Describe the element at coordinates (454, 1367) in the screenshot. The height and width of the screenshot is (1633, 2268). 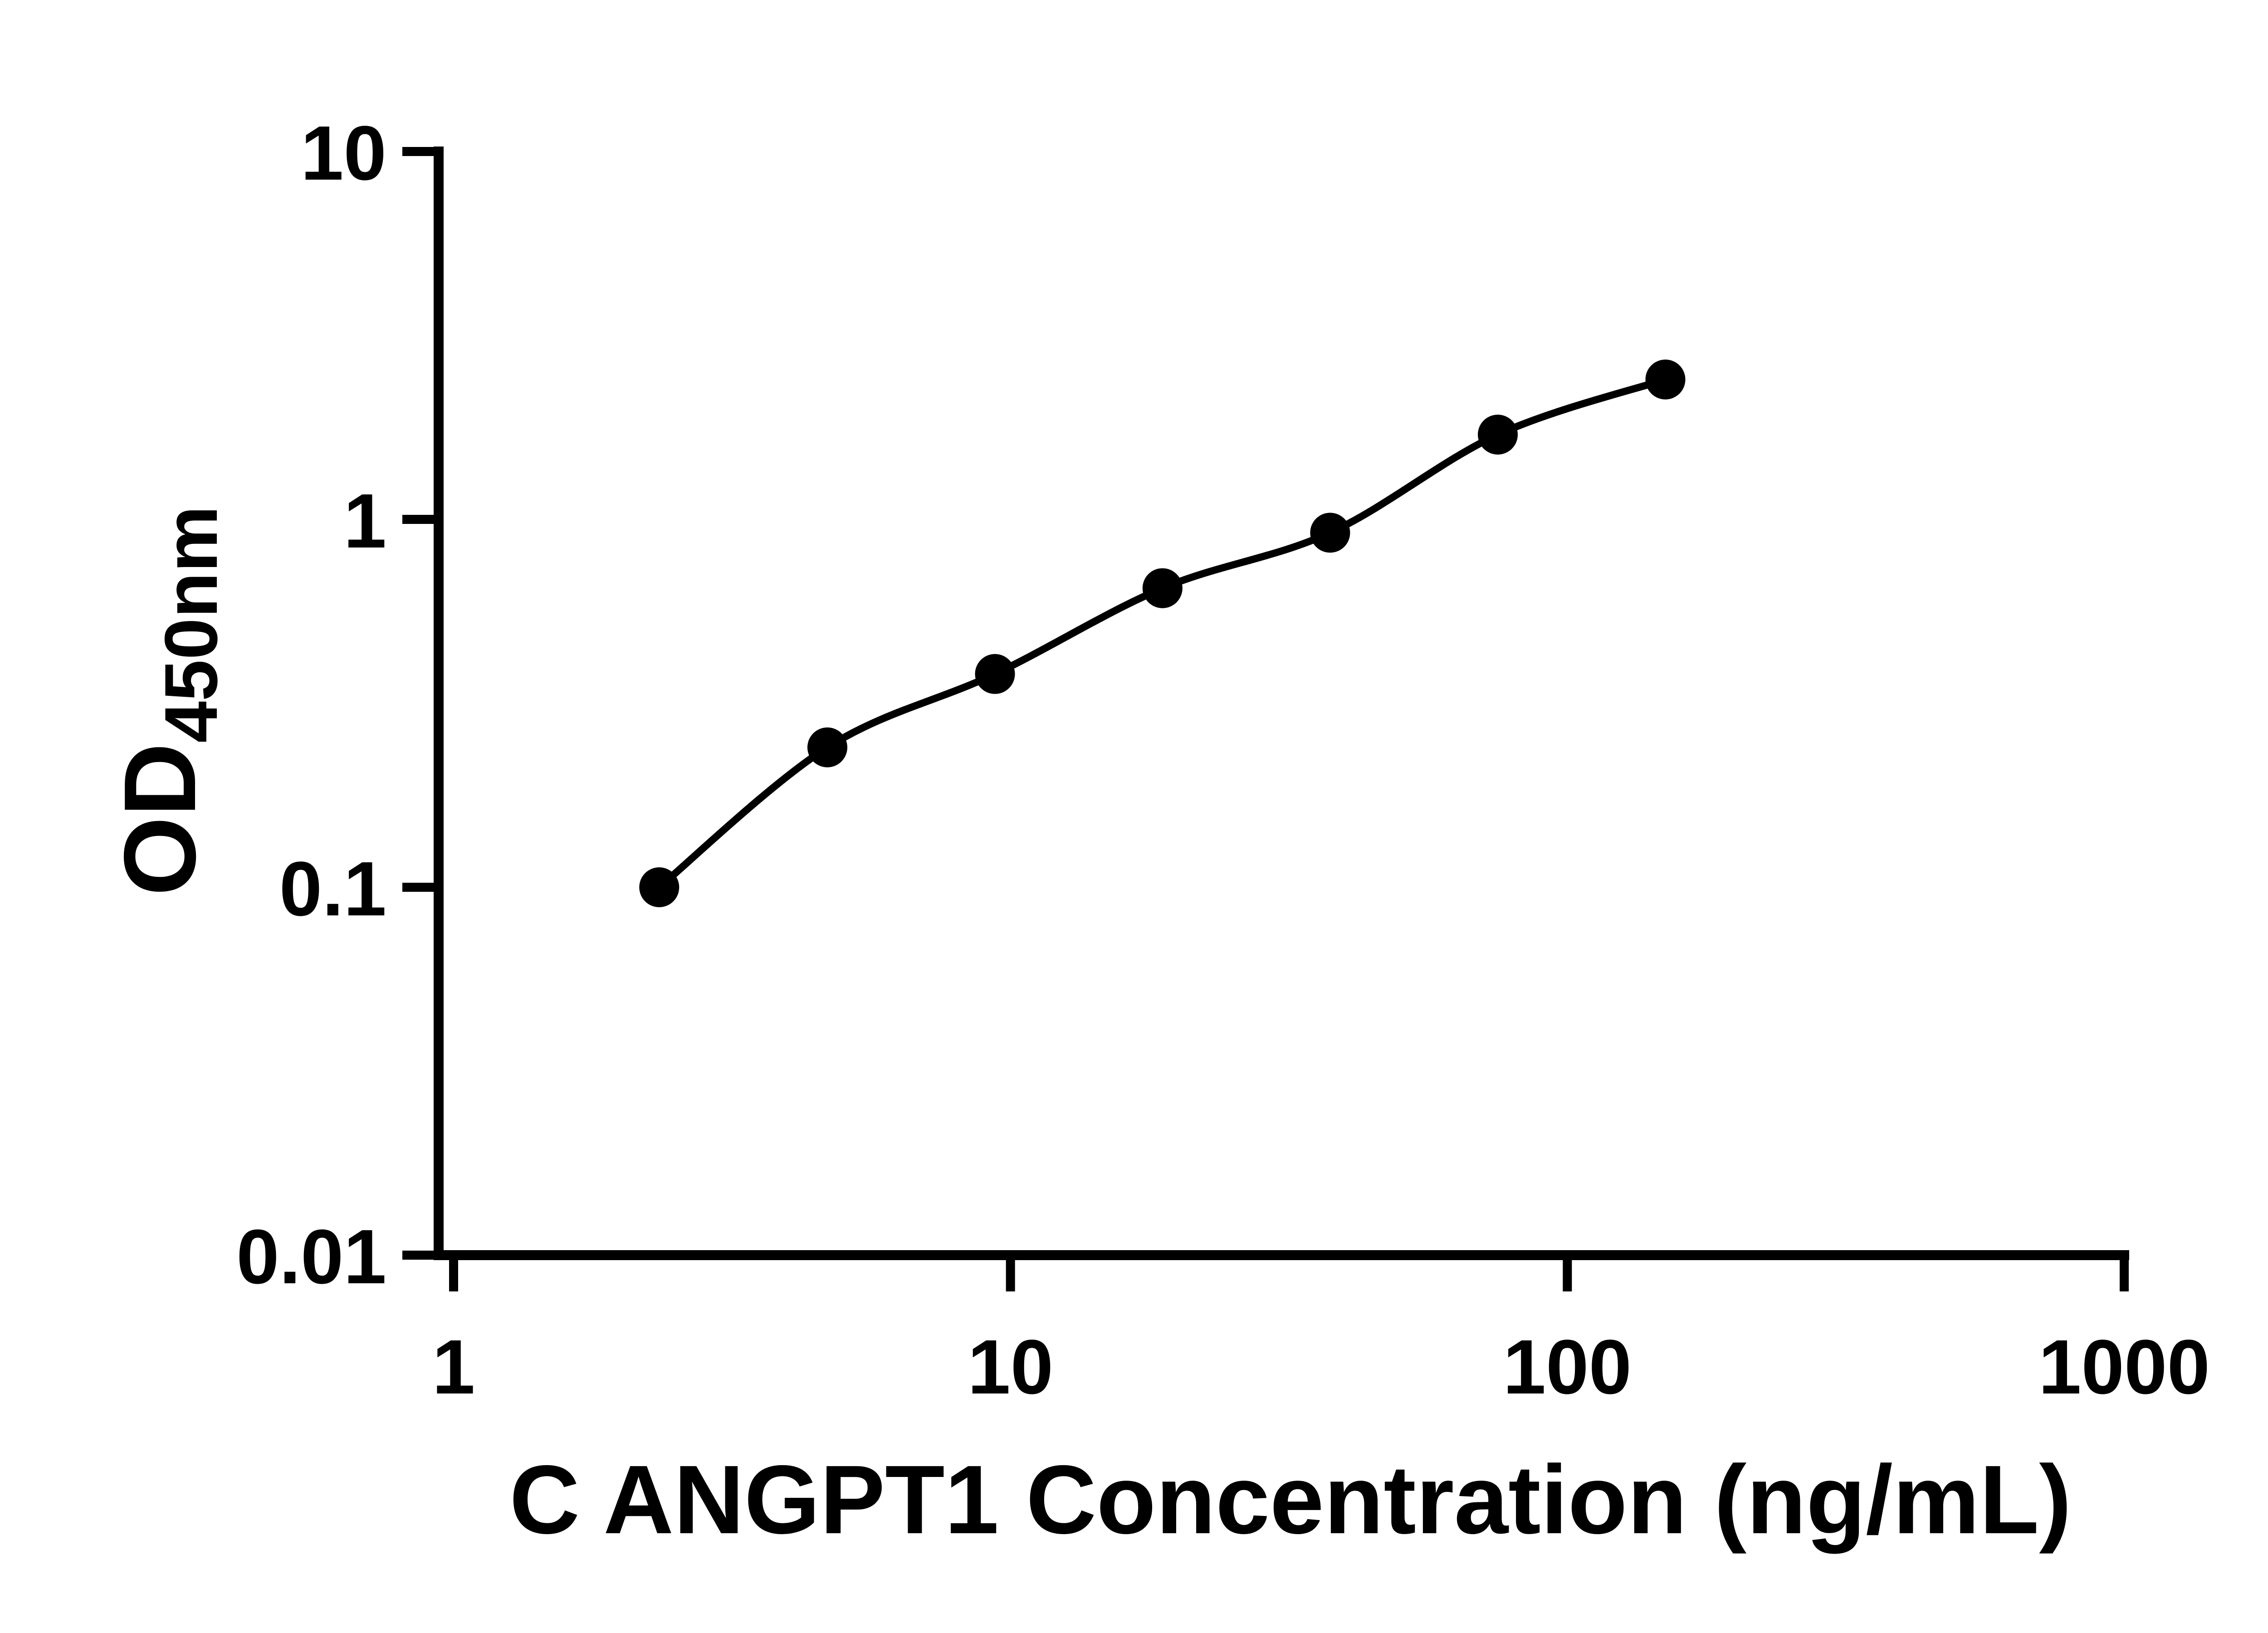
I see `x-tick-label: 1` at that location.